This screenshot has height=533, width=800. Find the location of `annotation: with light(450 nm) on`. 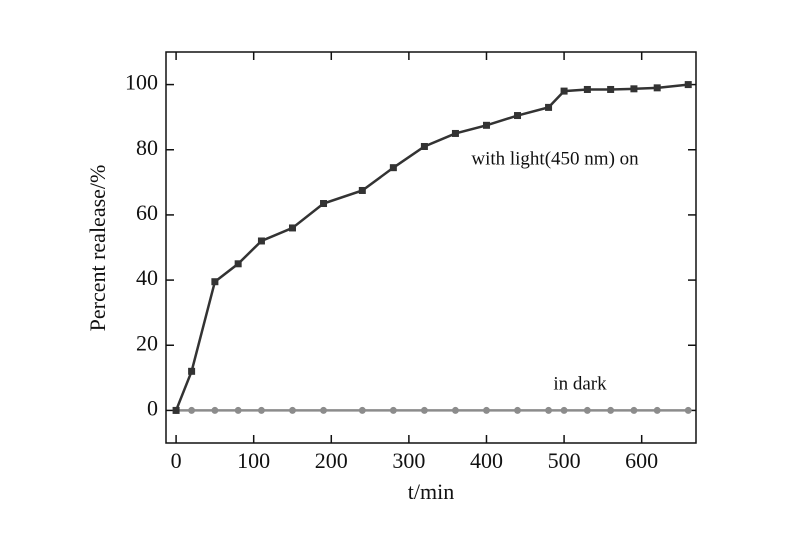

annotation: with light(450 nm) on is located at coordinates (555, 158).